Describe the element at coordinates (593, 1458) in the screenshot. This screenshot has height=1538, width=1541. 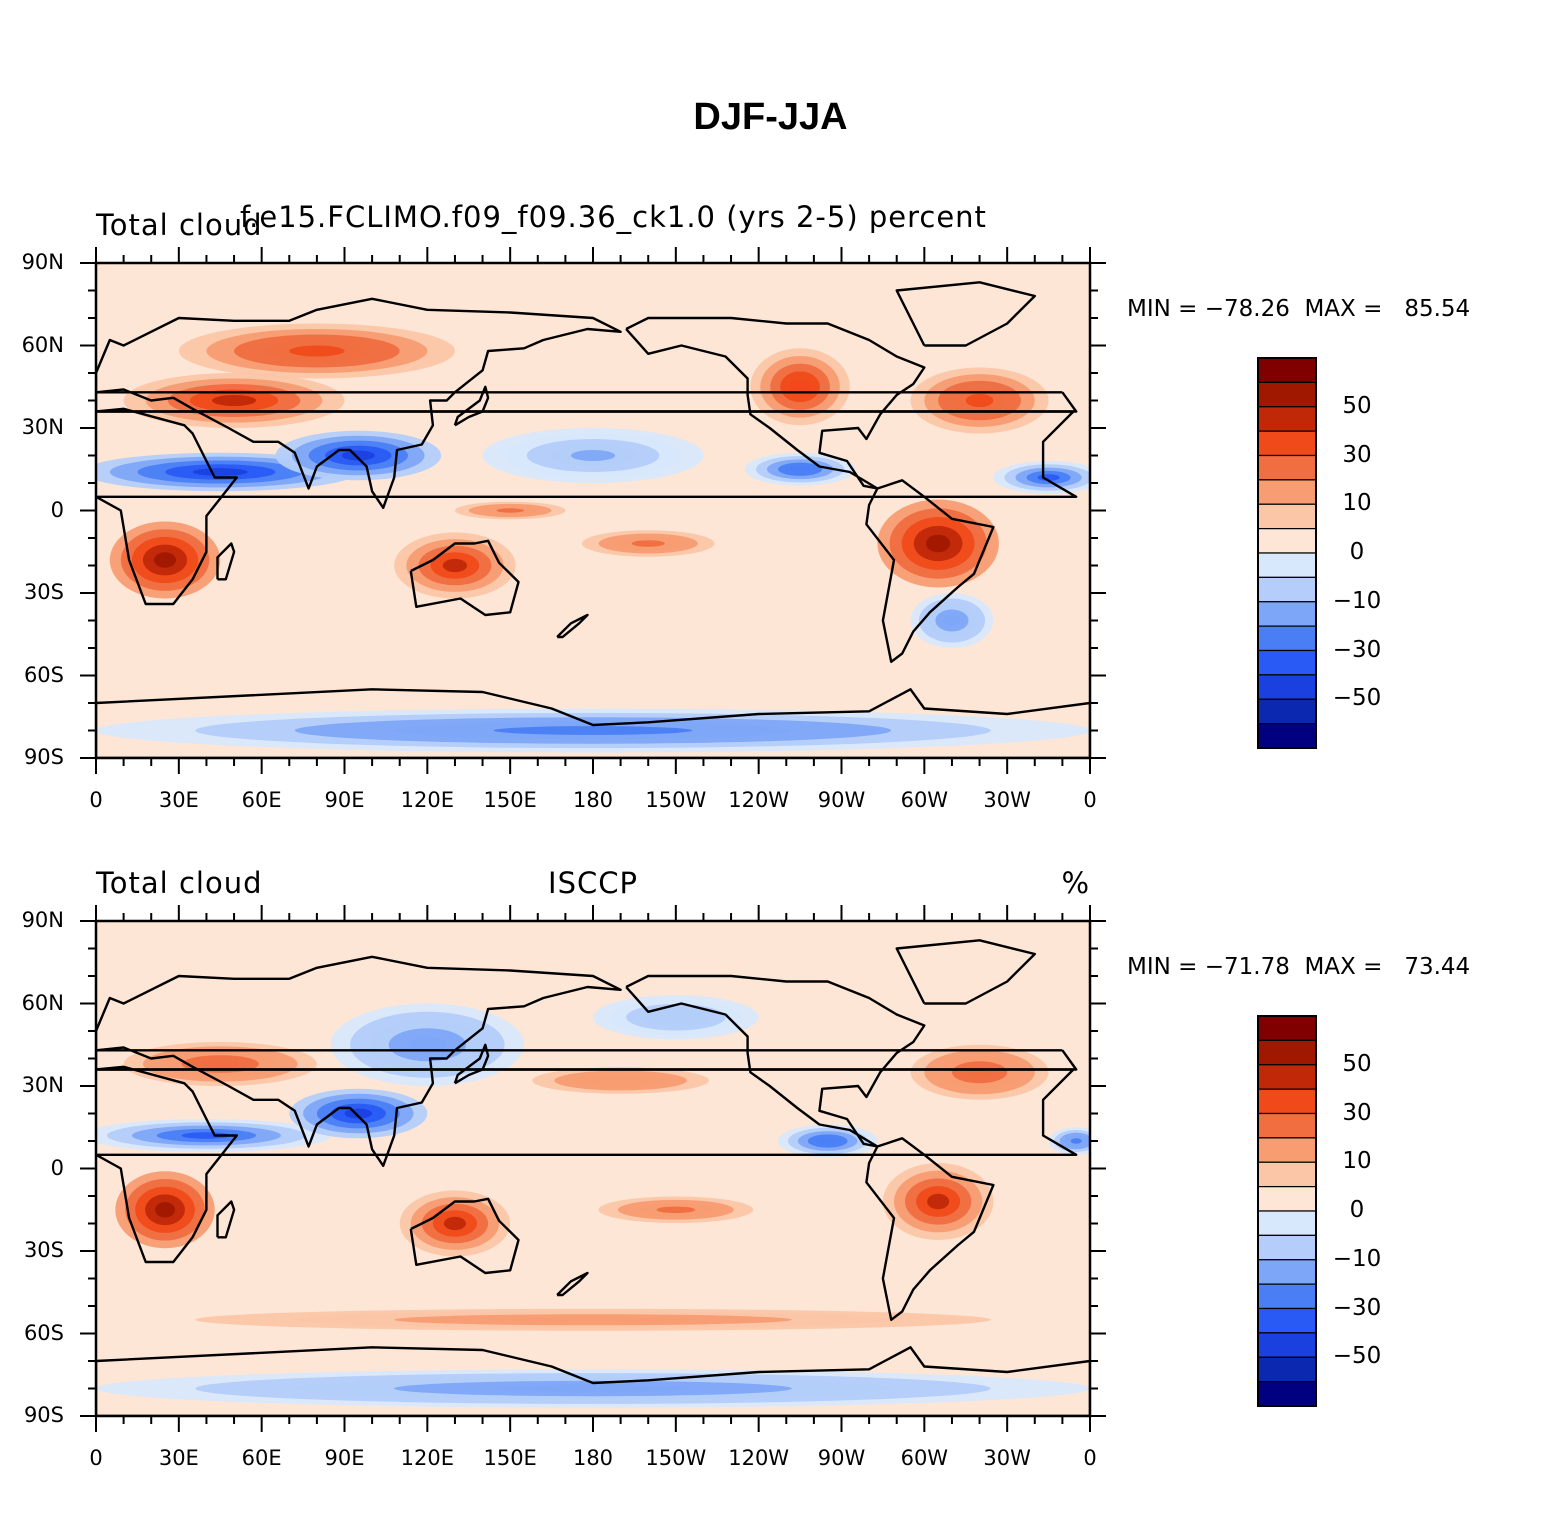
I see `x-tick-label: 180` at that location.